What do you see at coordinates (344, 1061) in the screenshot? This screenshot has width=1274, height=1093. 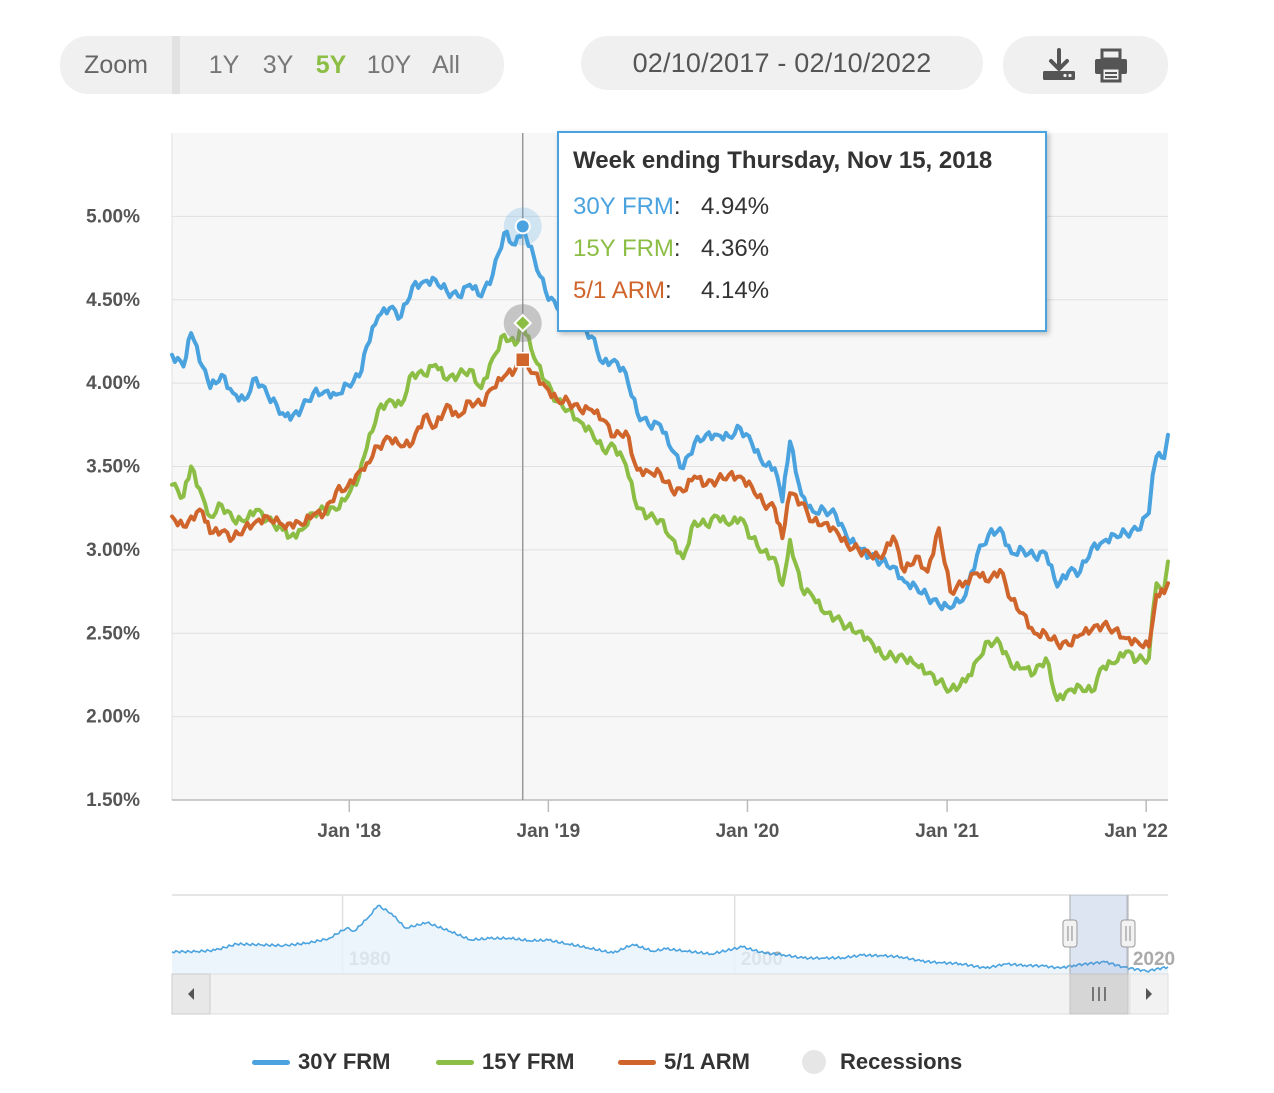 I see `legend-label-30y: 30Y FRM` at bounding box center [344, 1061].